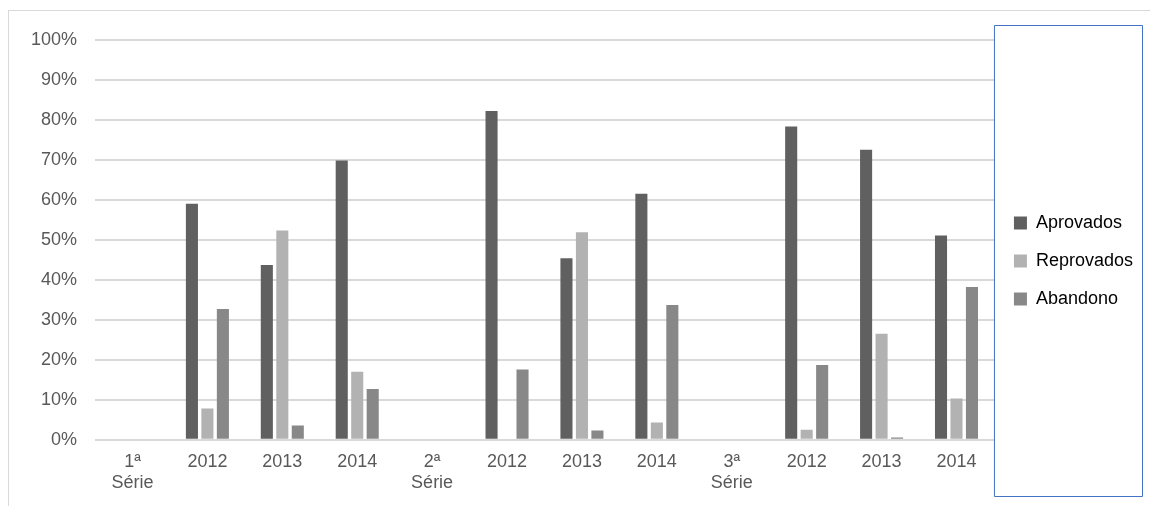  What do you see at coordinates (54, 38) in the screenshot?
I see `y-tick-label: 100%` at bounding box center [54, 38].